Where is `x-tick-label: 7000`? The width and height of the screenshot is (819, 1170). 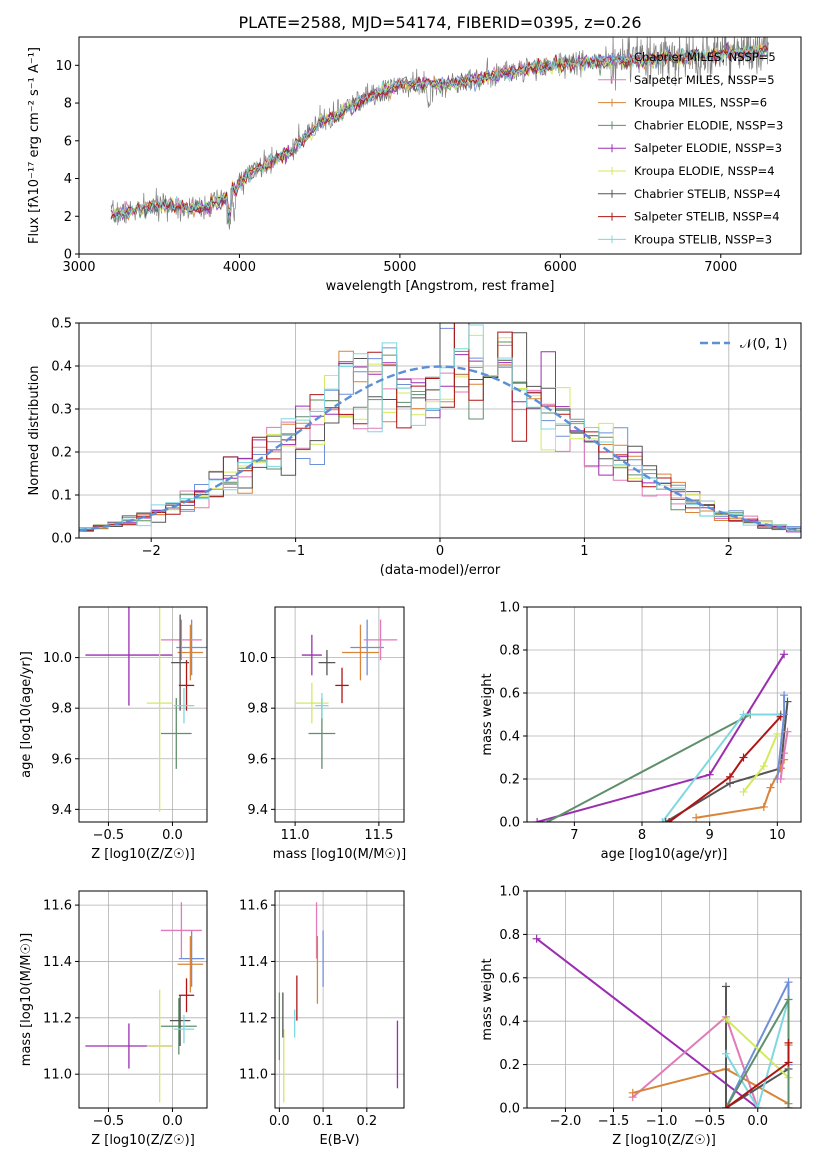
x-tick-label: 7000 is located at coordinates (720, 267).